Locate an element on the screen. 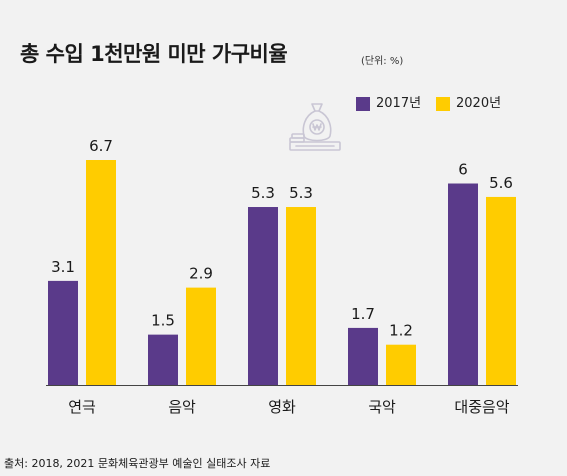  data-label-0-3: 1.7 is located at coordinates (363, 314).